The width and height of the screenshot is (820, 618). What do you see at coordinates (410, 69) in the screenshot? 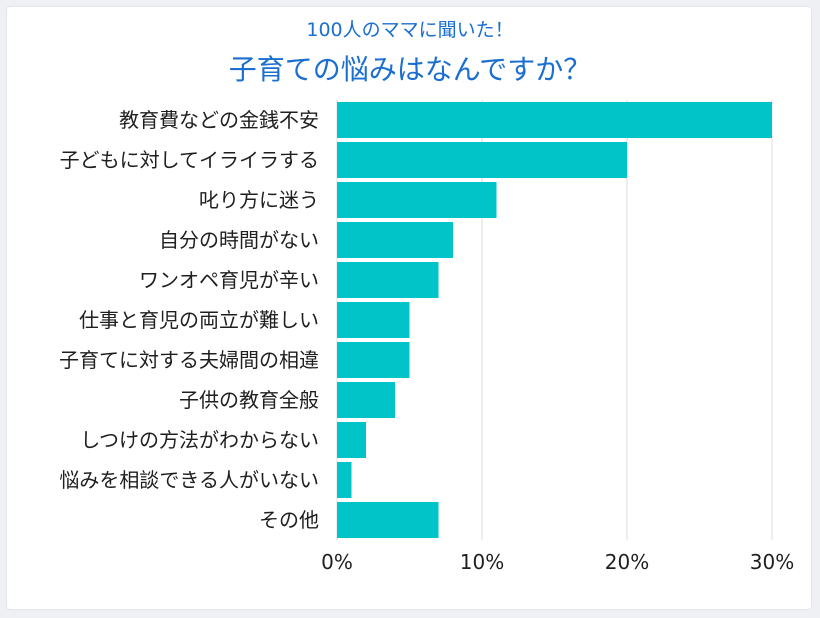
I see `chart-title: 子育ての悩みはなんですか？` at bounding box center [410, 69].